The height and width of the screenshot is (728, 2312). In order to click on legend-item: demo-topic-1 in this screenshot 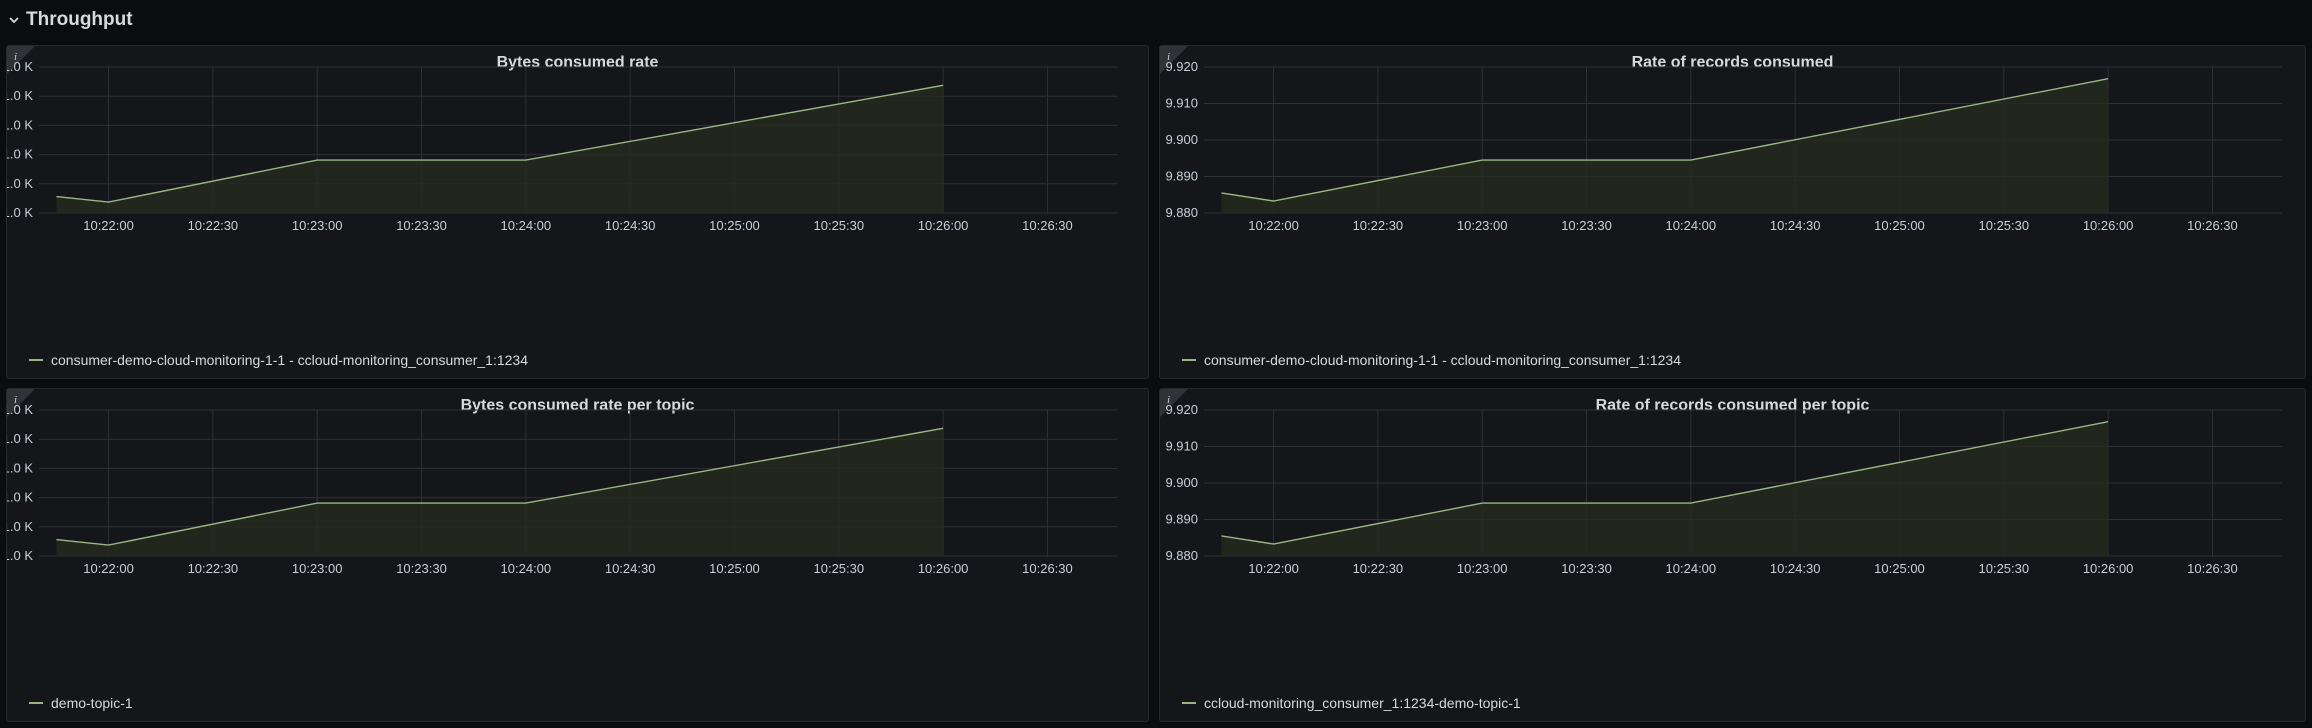, I will do `click(81, 703)`.